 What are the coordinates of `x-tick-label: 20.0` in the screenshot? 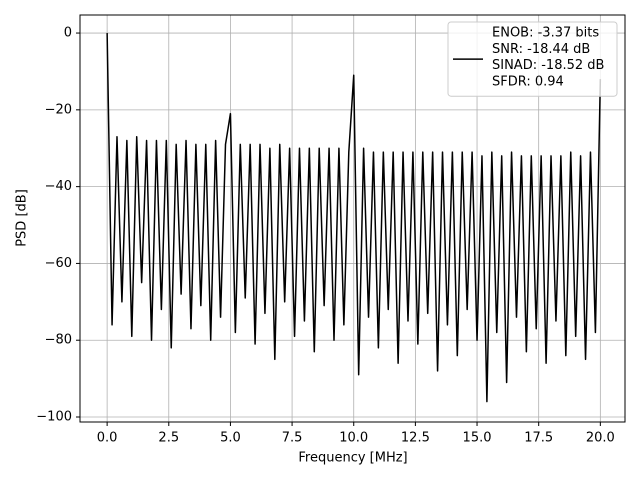 It's located at (600, 438).